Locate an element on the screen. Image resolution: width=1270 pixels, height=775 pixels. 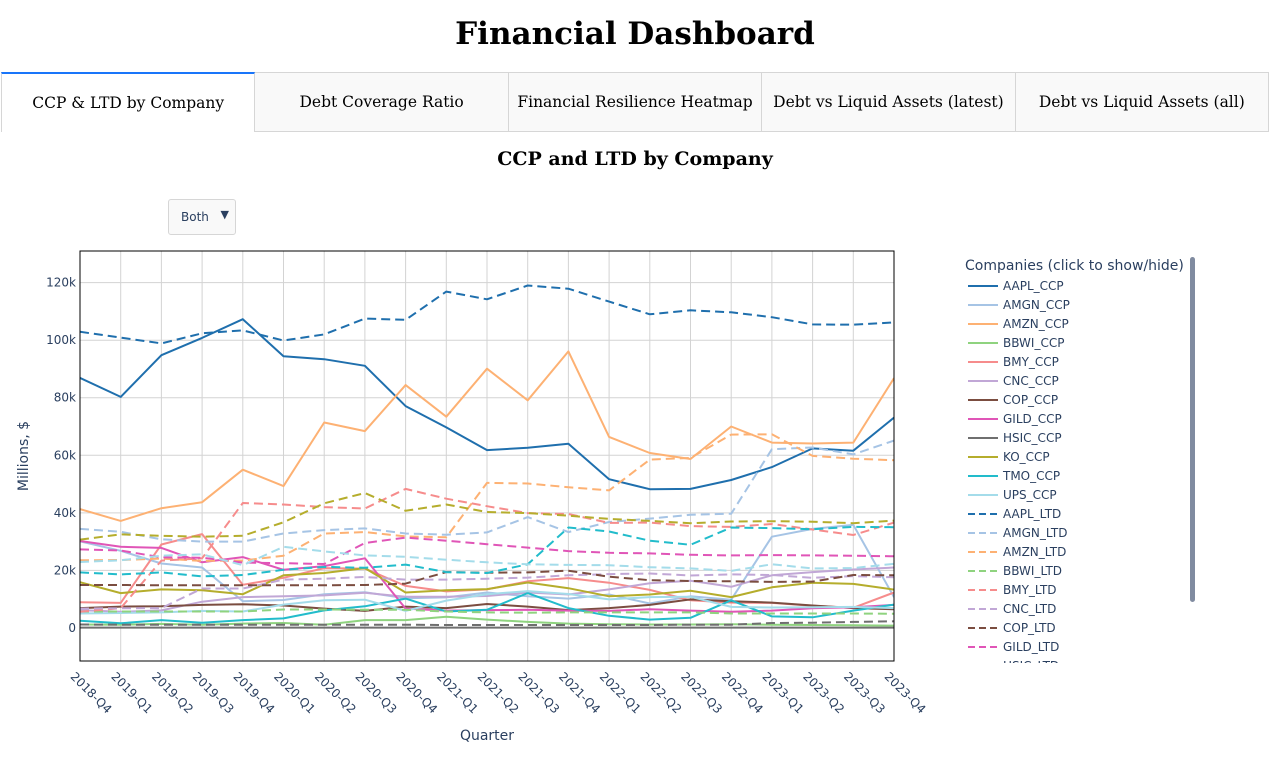
series-line-gild-ltd is located at coordinates (487, 550).